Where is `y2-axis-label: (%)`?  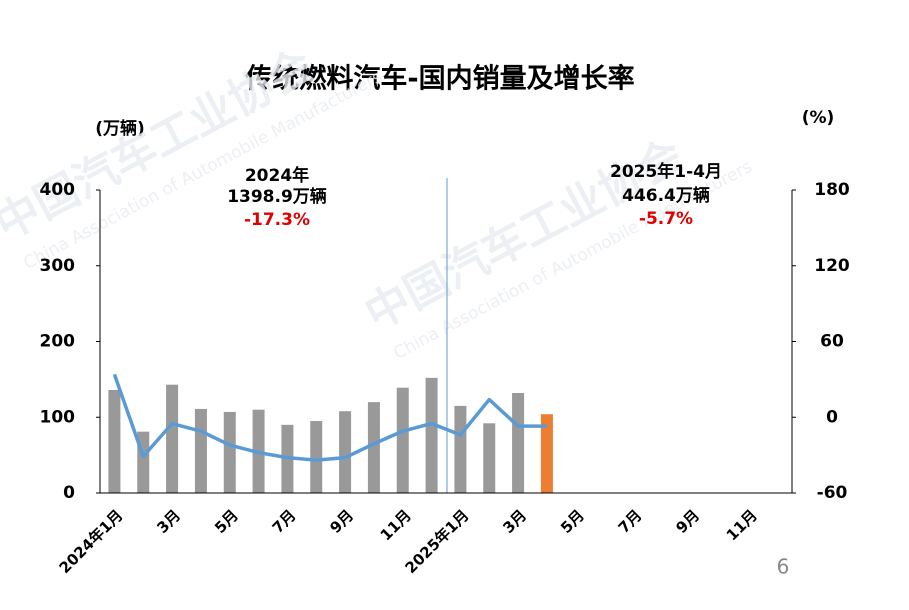 y2-axis-label: (%) is located at coordinates (818, 118).